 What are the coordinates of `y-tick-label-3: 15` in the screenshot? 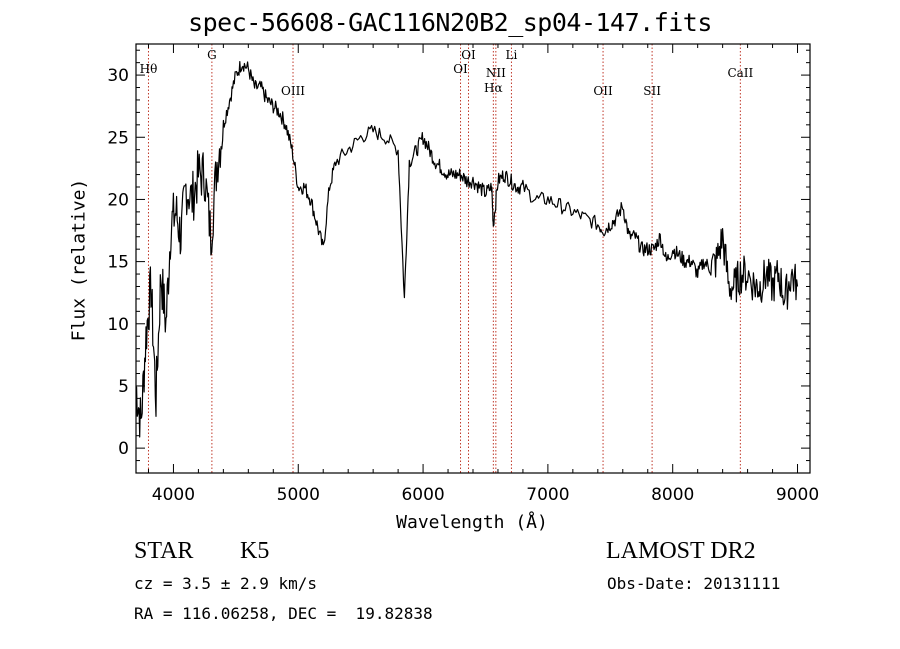 It's located at (118, 263).